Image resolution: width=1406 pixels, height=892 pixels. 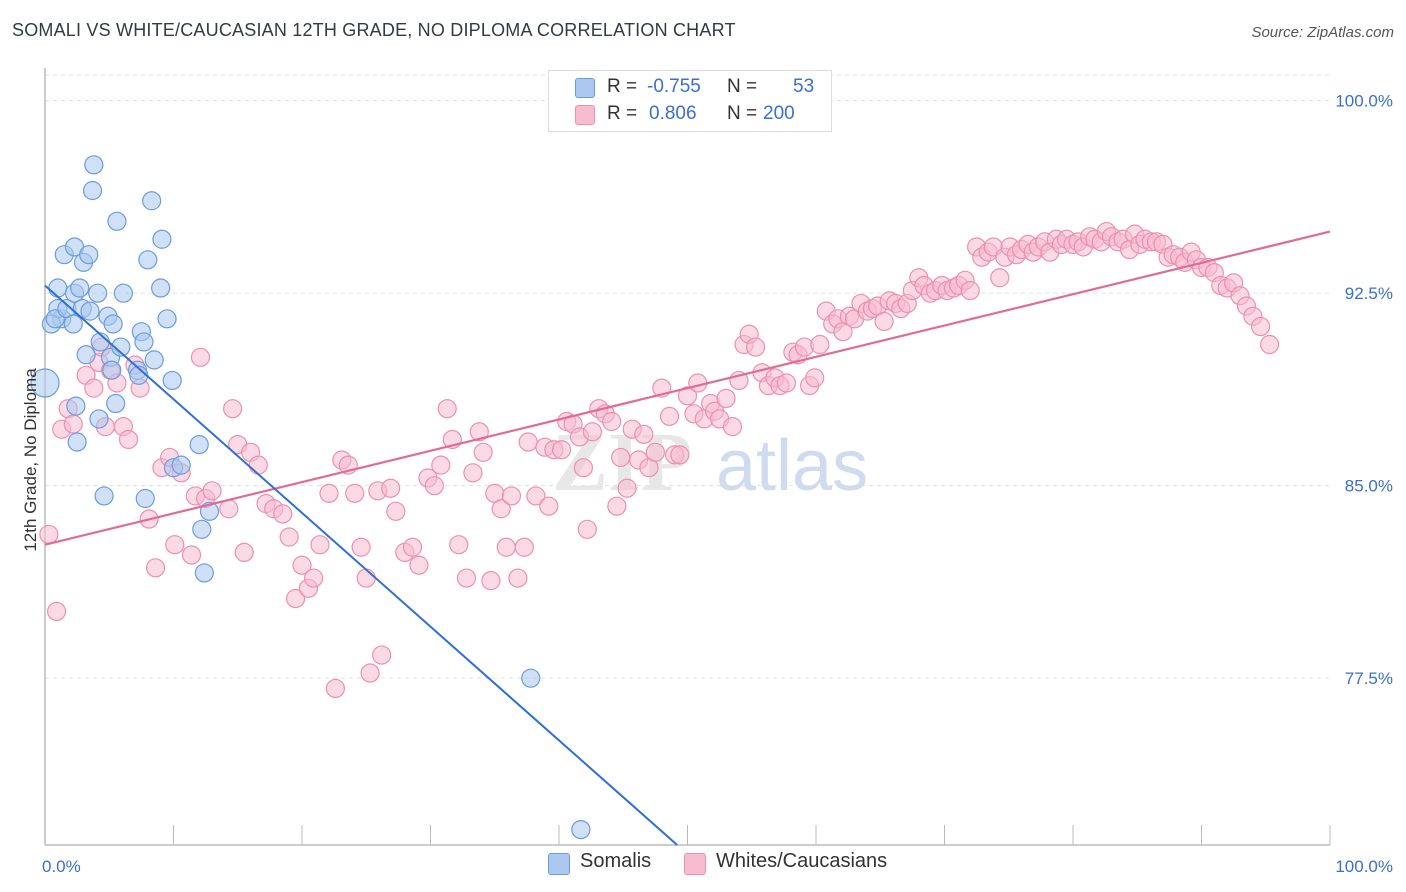 I want to click on stats-legend: R = -0.755 N = 53 R = 0.806 N = 200, so click(x=690, y=101).